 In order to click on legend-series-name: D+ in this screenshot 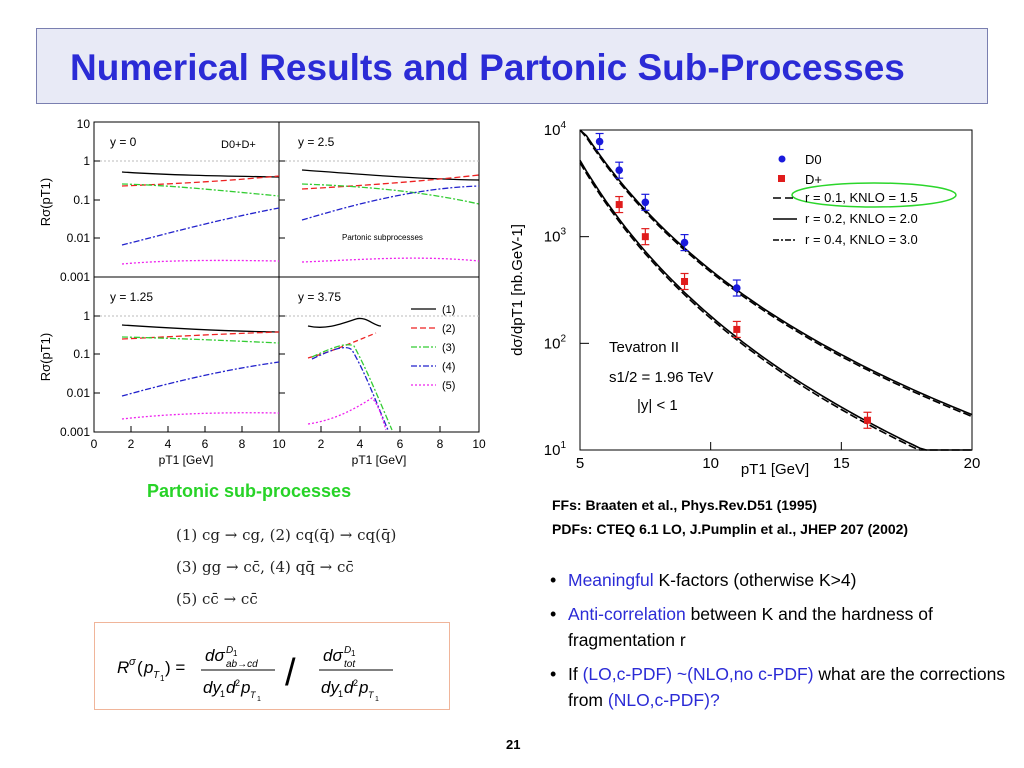, I will do `click(813, 179)`.